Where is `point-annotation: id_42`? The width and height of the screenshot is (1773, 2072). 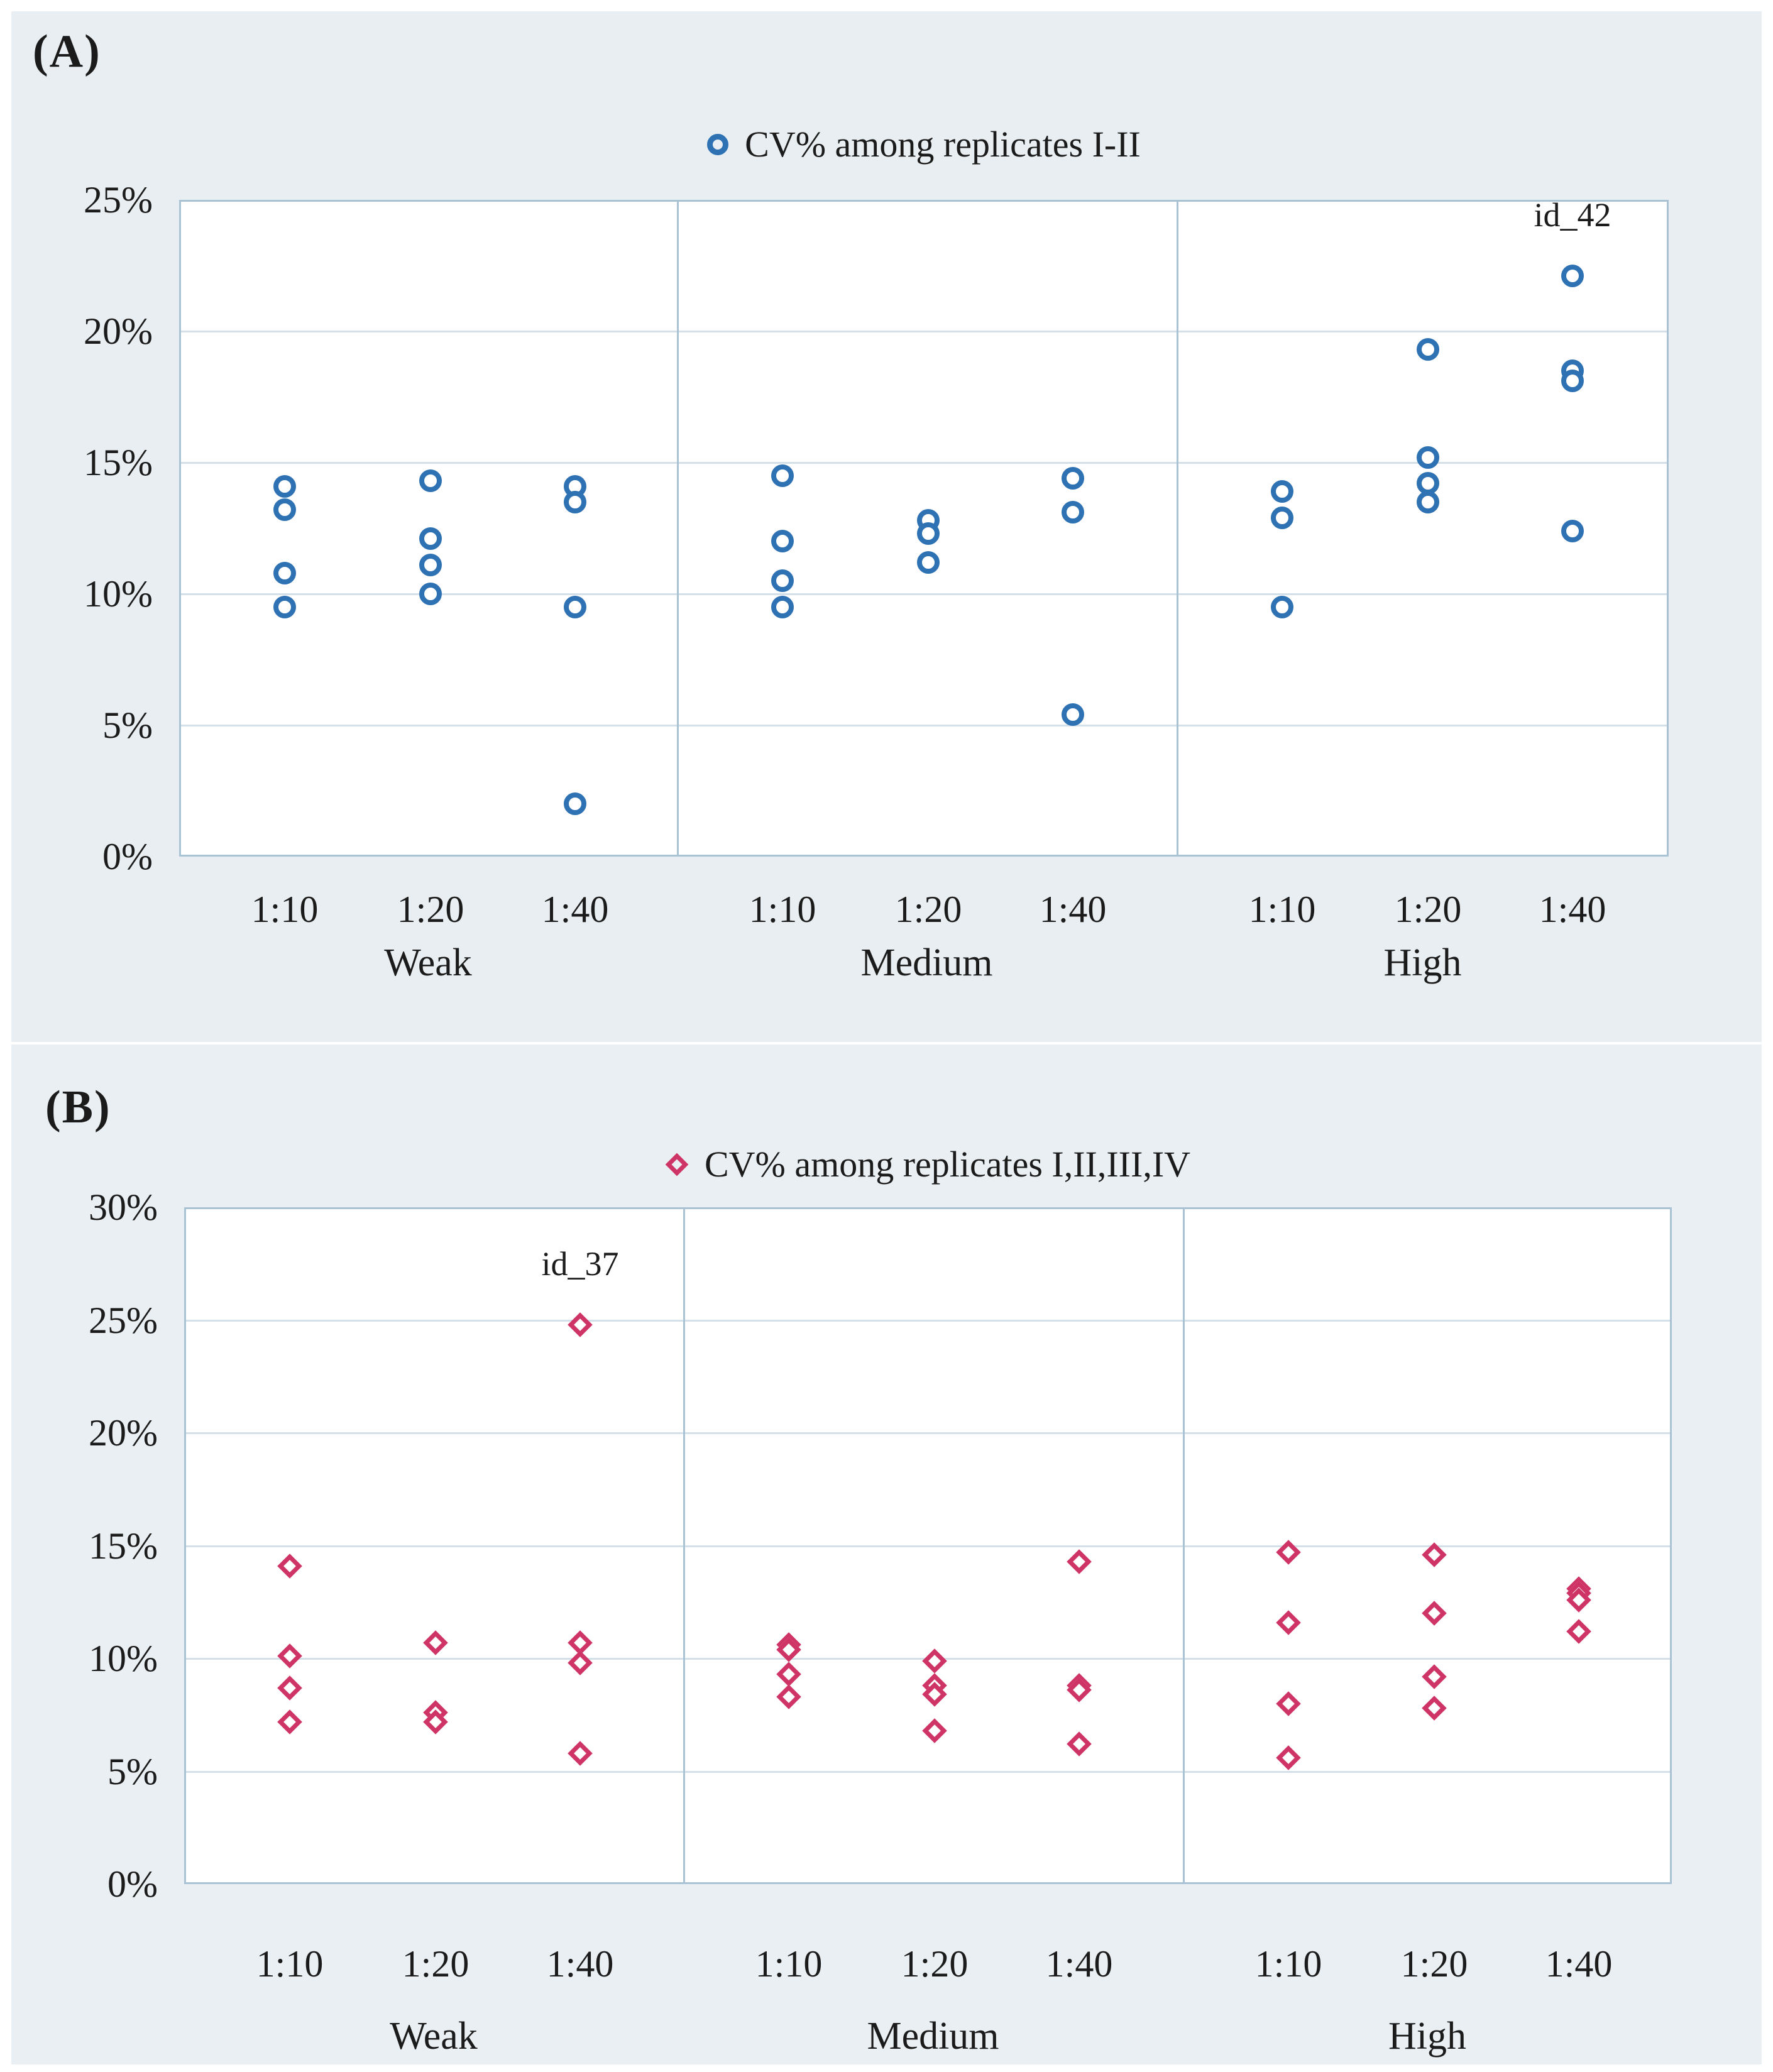
point-annotation: id_42 is located at coordinates (1572, 215).